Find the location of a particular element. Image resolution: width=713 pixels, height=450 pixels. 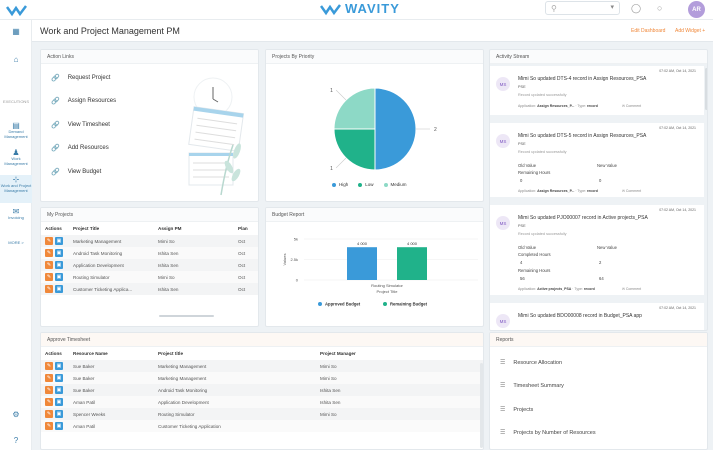

legend-label: Remaining Budget is located at coordinates (409, 304).